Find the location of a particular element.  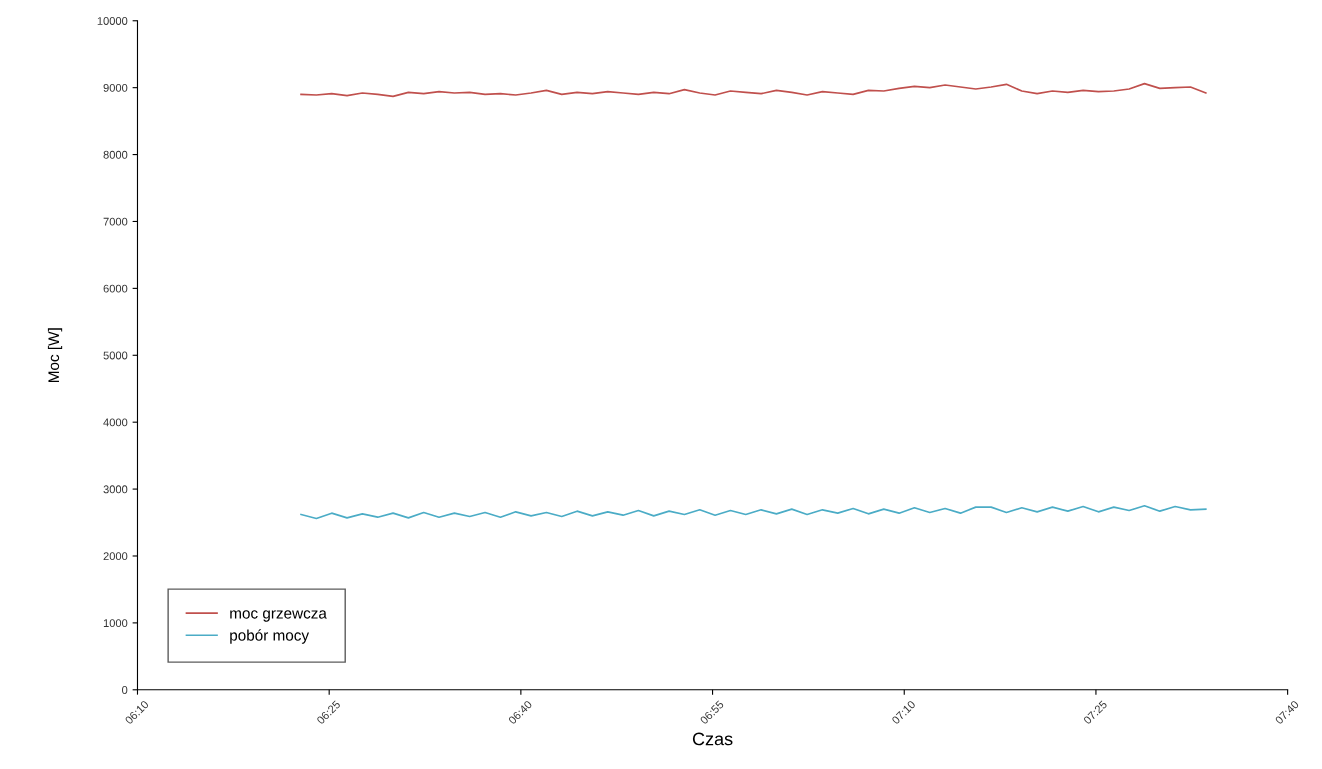

y-tick-label: 8000 is located at coordinates (115, 154).